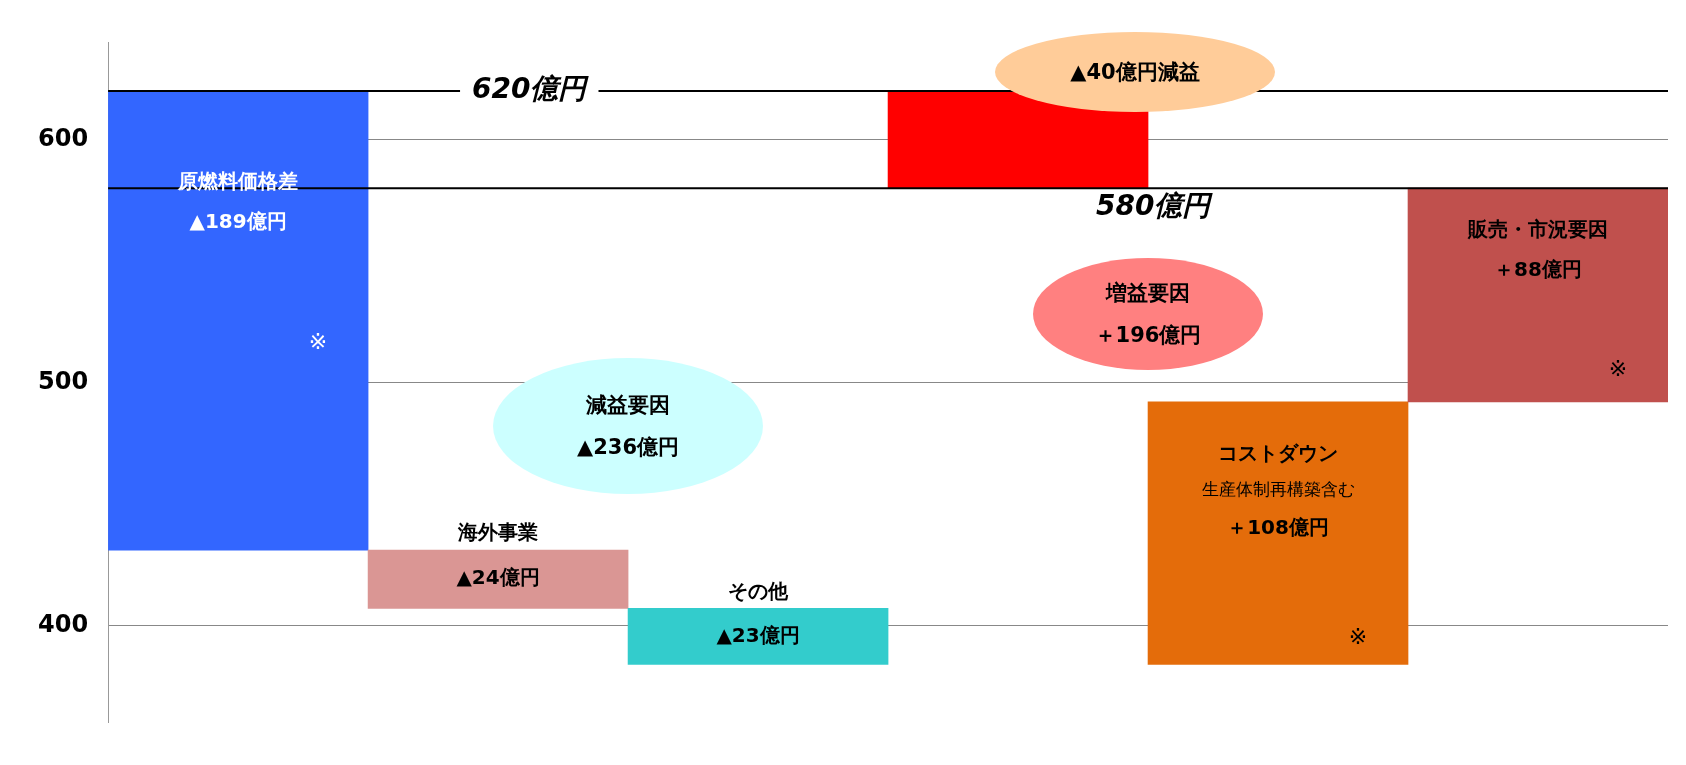 This screenshot has height=765, width=1686. I want to click on annotation: 増益要因, so click(1148, 294).